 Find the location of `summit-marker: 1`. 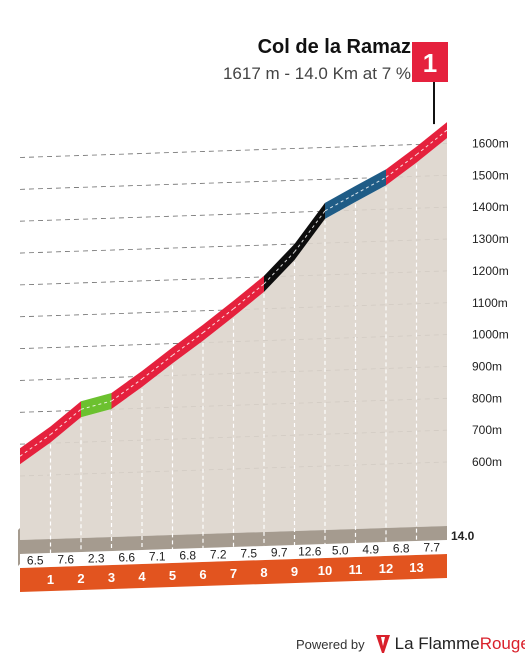

summit-marker: 1 is located at coordinates (430, 83).